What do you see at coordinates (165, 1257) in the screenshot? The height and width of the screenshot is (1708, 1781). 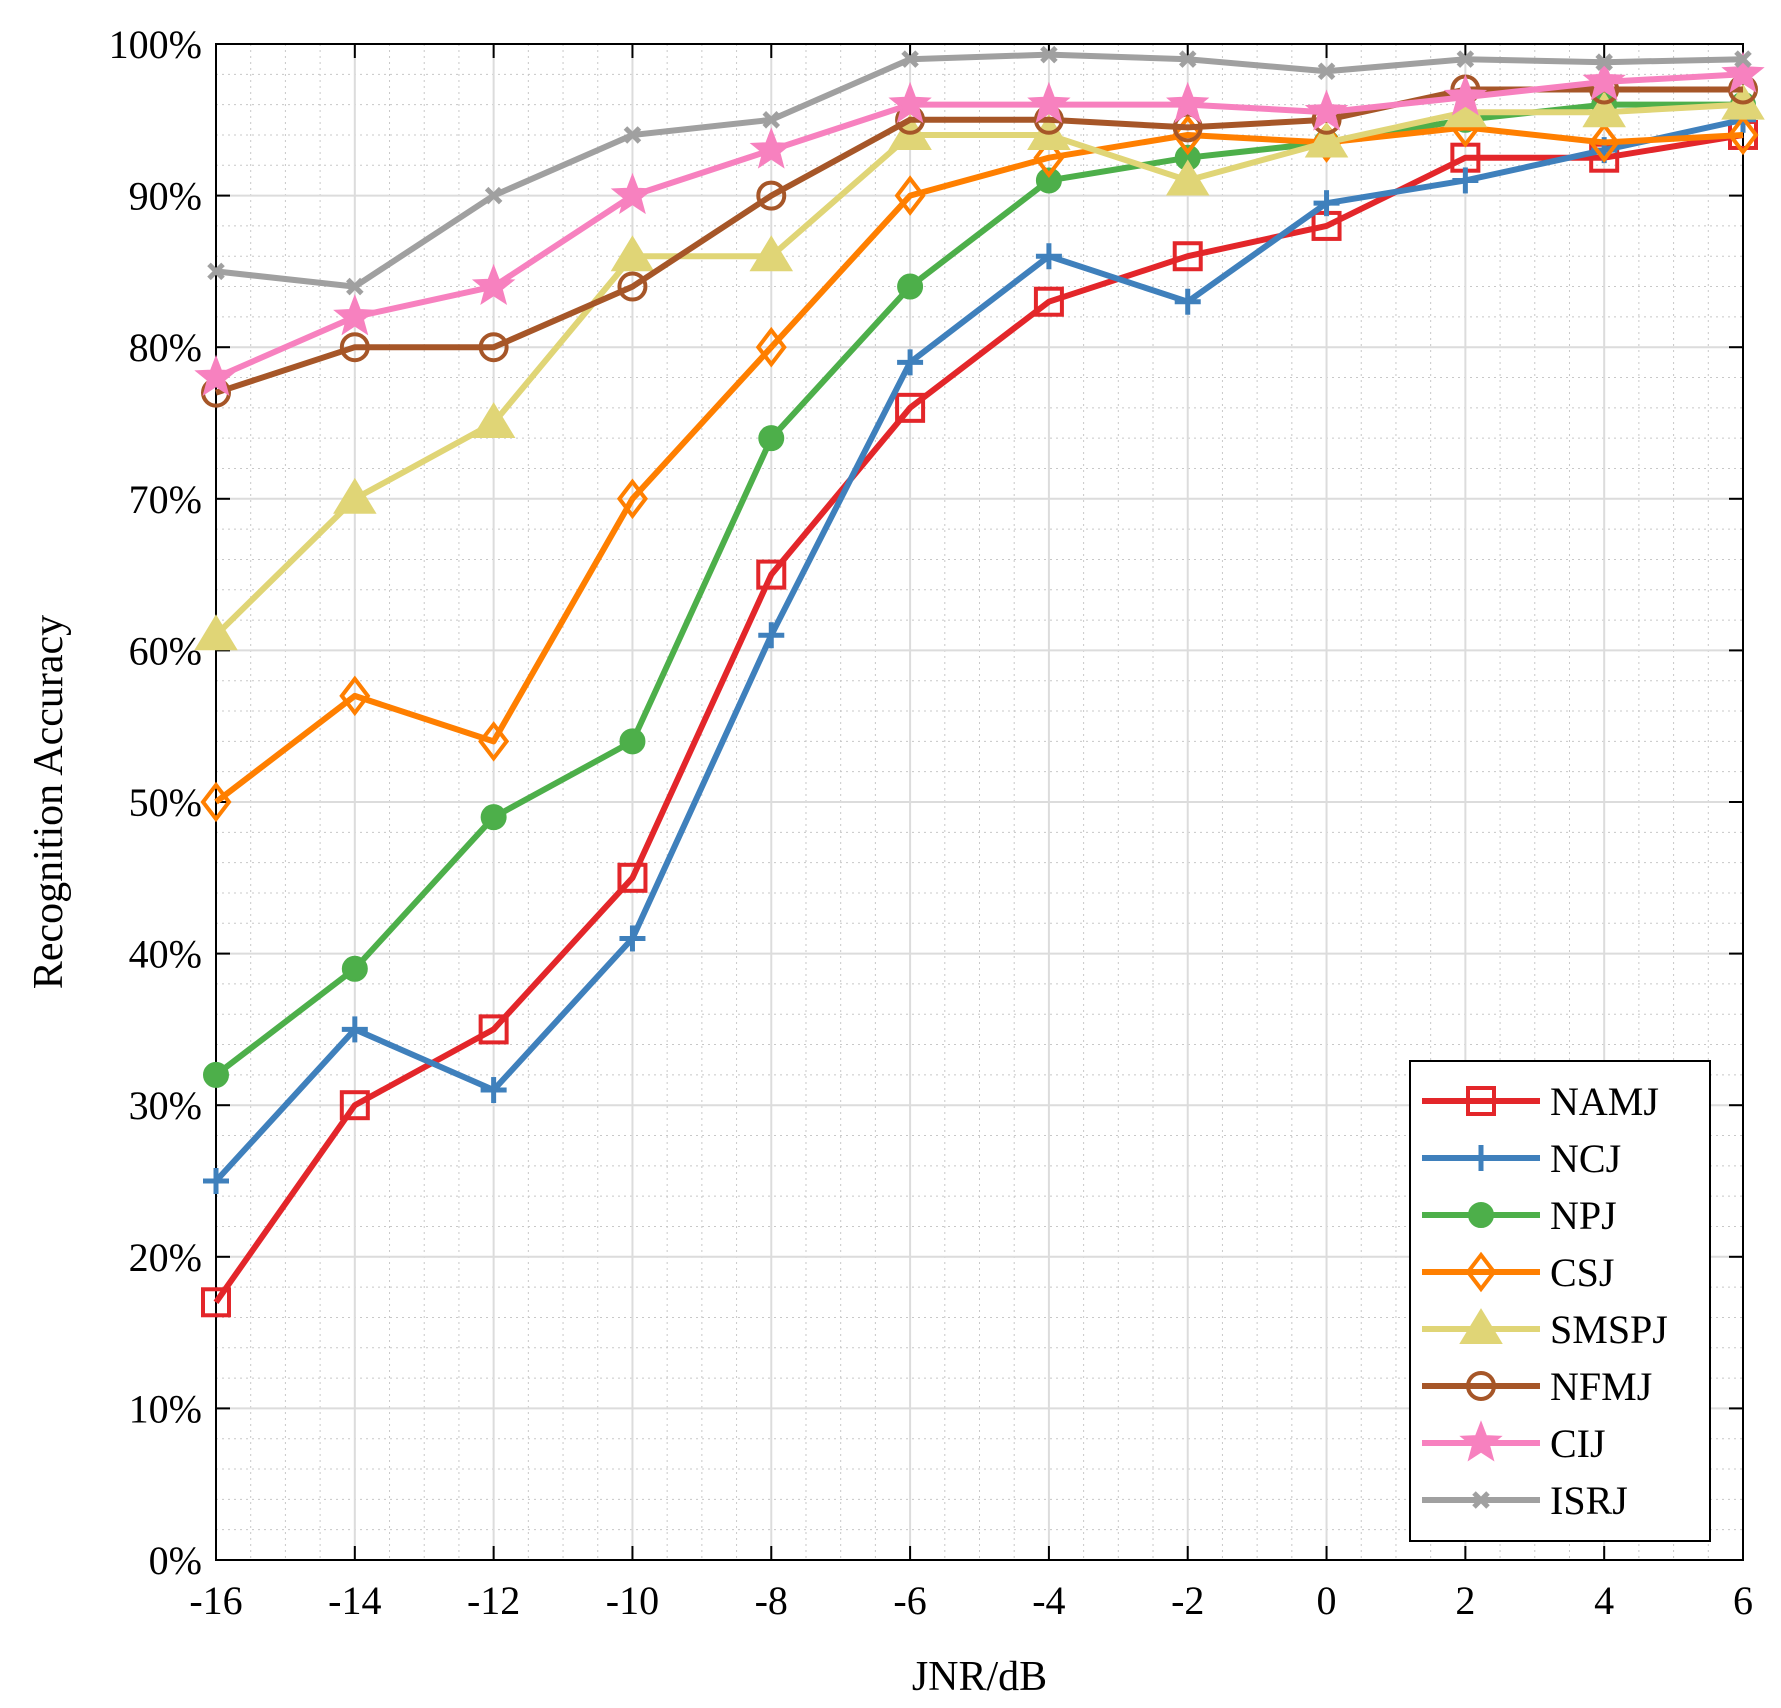 I see `y-tick-label: 20%` at bounding box center [165, 1257].